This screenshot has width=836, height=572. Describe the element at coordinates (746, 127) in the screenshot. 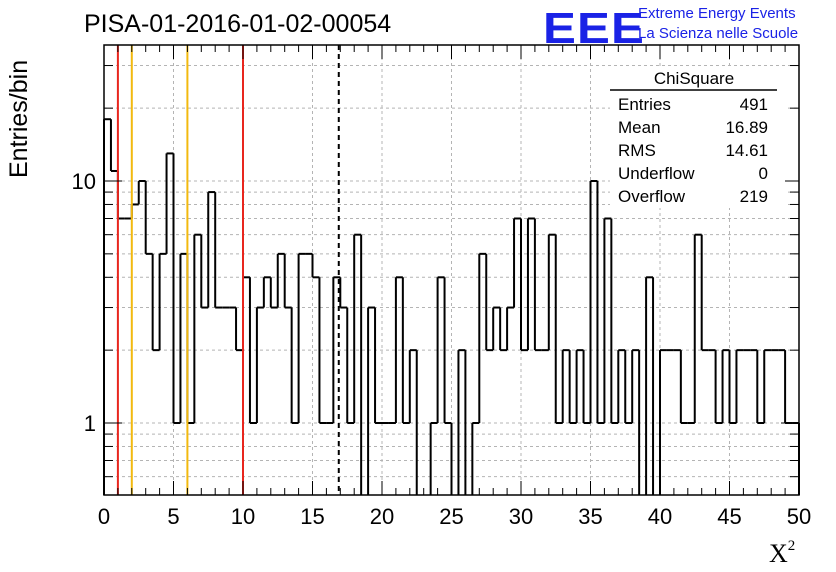

I see `stats-row-value: 16.89` at that location.